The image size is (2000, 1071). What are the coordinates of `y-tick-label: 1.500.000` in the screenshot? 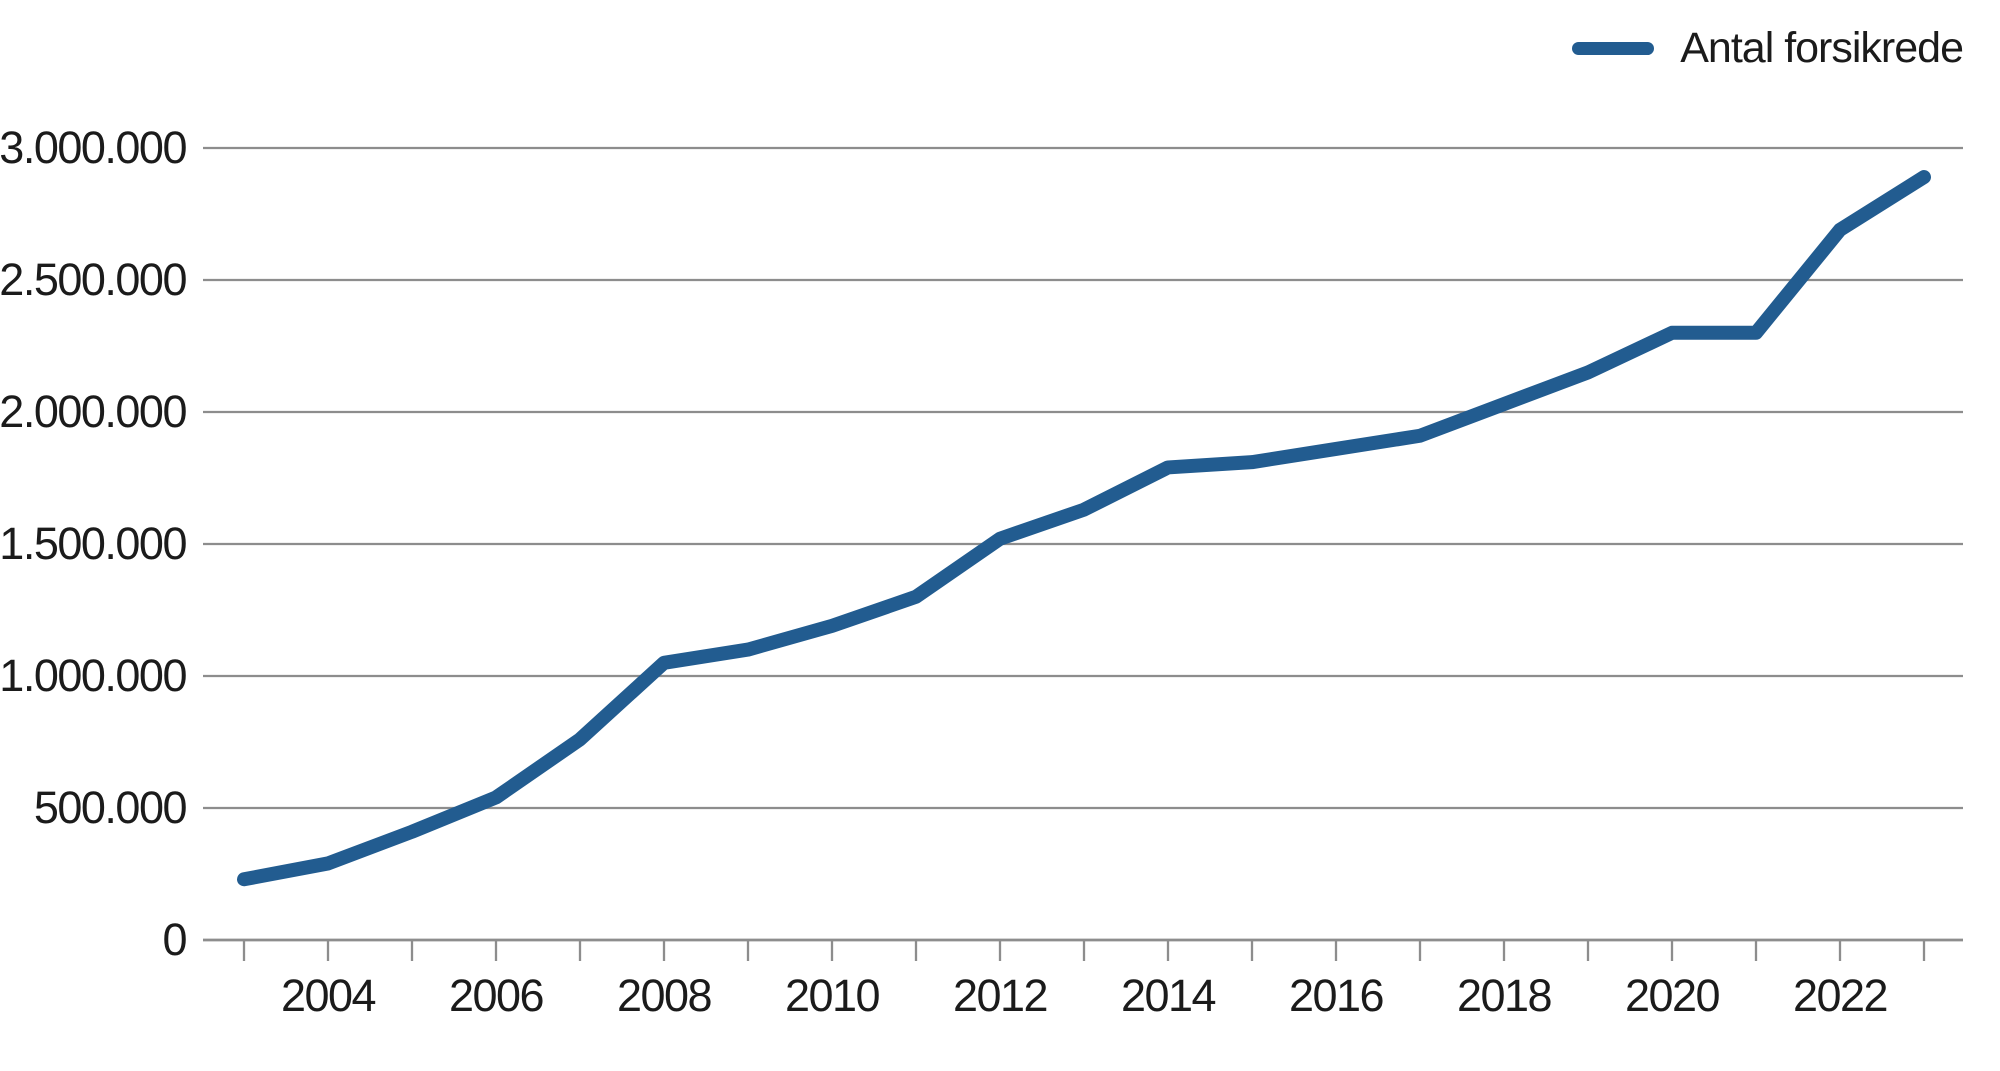 It's located at (93, 543).